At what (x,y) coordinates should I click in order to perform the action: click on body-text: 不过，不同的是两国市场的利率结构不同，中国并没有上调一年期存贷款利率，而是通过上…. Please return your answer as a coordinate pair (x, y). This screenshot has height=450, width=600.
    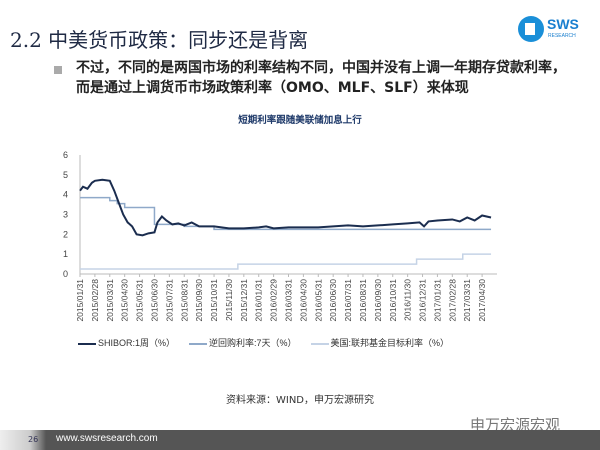
    Looking at the image, I should click on (321, 78).